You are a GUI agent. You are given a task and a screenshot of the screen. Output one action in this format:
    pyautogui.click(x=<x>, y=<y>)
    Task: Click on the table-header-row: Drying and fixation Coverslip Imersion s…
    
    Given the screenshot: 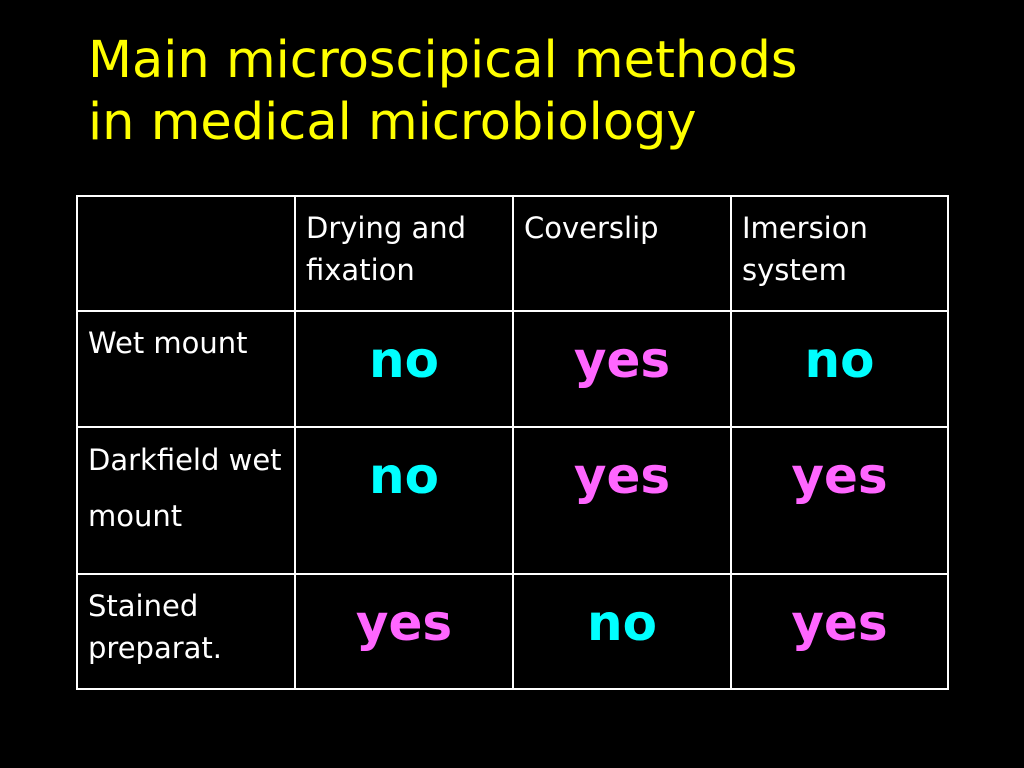 What is the action you would take?
    pyautogui.click(x=512, y=253)
    